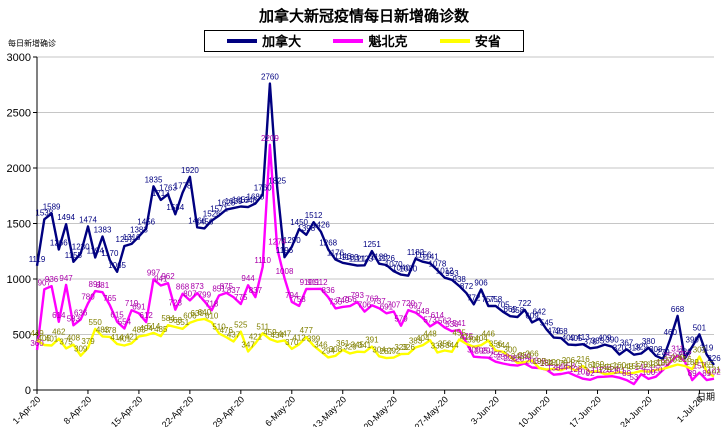 The width and height of the screenshot is (728, 427). What do you see at coordinates (511, 358) in the screenshot?
I see `point-label: 226` at bounding box center [511, 358].